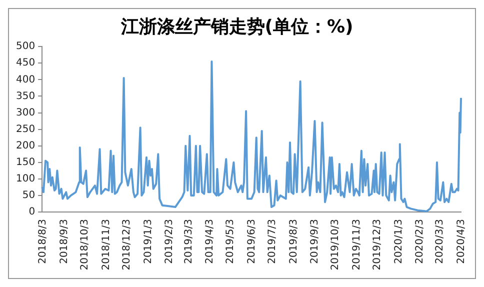 Image resolution: width=484 pixels, height=287 pixels. Describe the element at coordinates (210, 241) in the screenshot. I see `x-tick-label: 2019/4/3` at that location.